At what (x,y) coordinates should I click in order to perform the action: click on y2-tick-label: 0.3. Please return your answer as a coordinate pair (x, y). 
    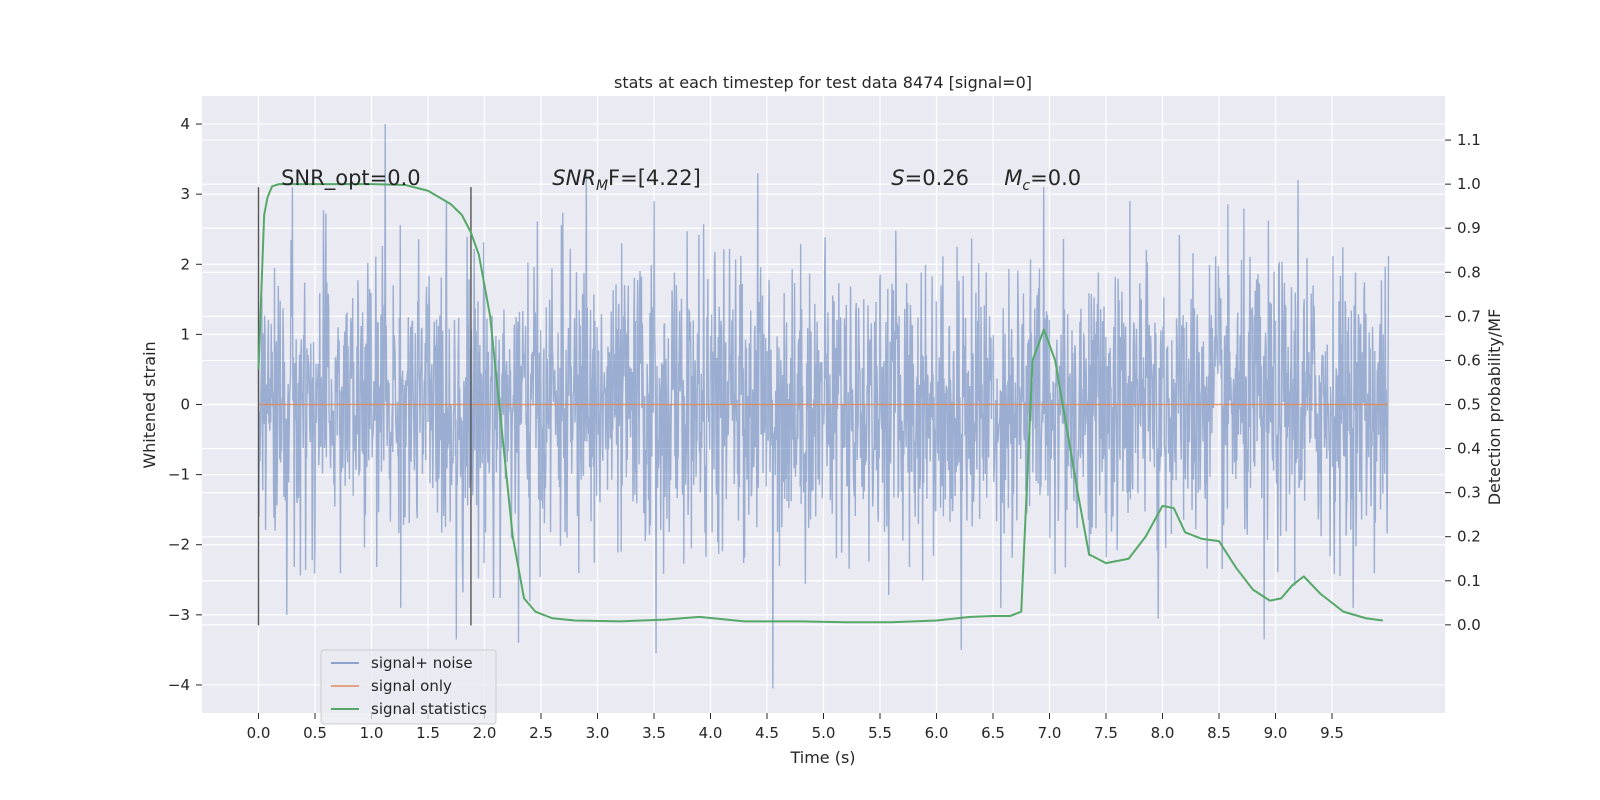
    Looking at the image, I should click on (1469, 493).